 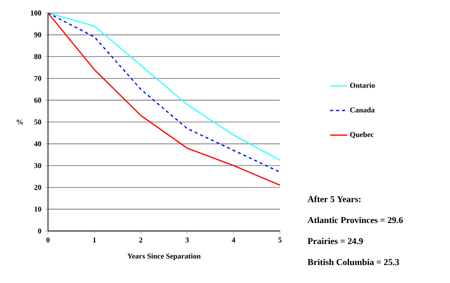 I want to click on text: Atlantic Provinces = 29.6, so click(x=355, y=220).